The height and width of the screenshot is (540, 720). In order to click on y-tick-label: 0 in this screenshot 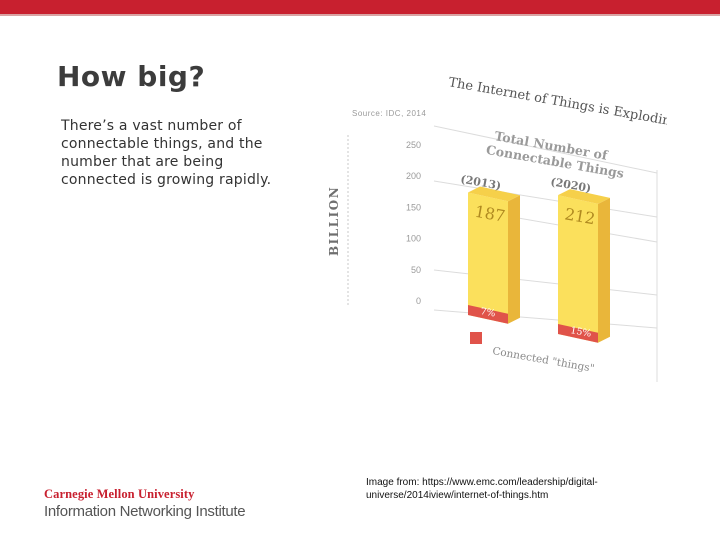, I will do `click(418, 301)`.